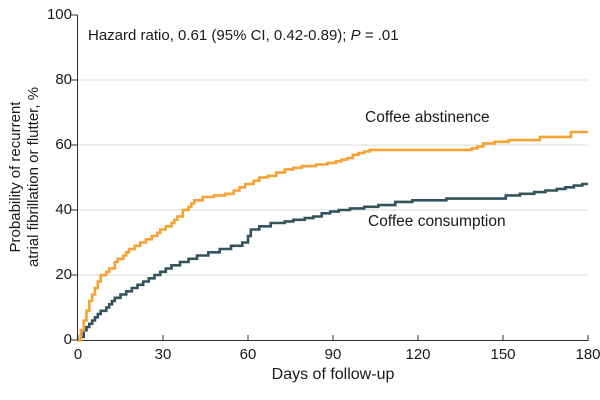  Describe the element at coordinates (63, 274) in the screenshot. I see `y-tick-label-20: 20` at that location.